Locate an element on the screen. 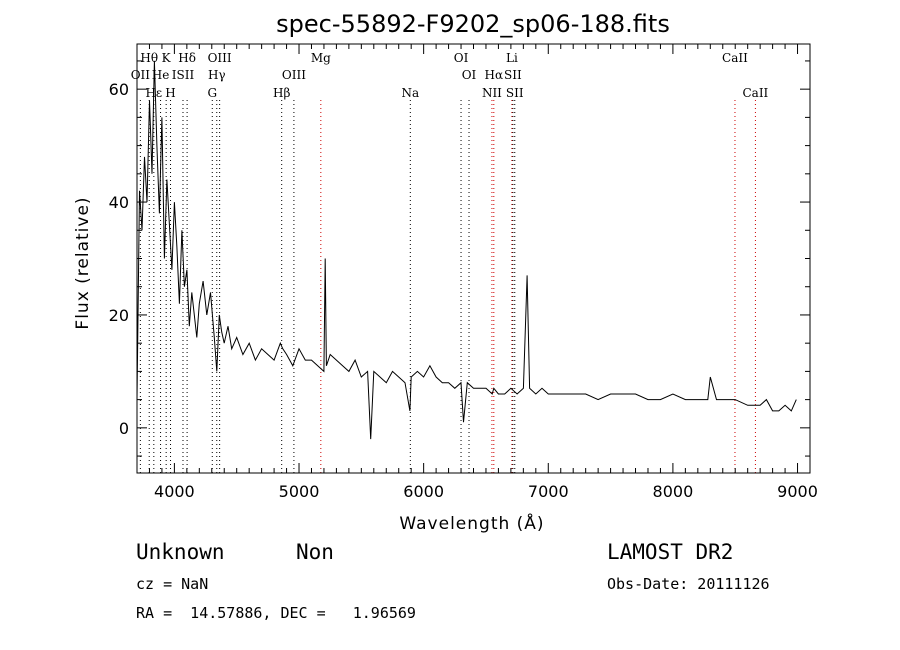 This screenshot has width=900, height=650. line-marker-label: Li is located at coordinates (512, 58).